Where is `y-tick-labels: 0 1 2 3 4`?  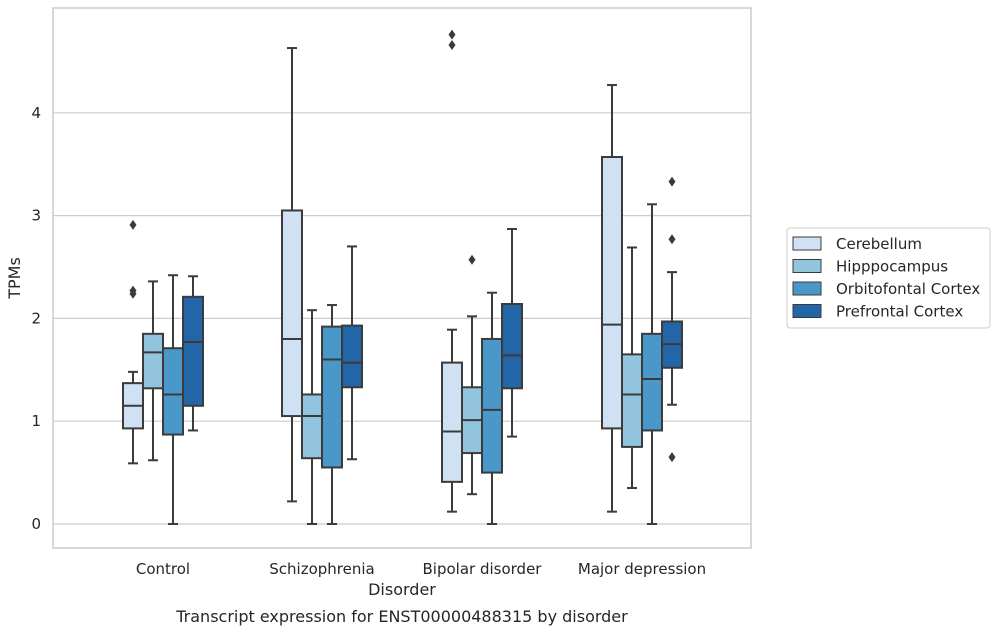 y-tick-labels: 0 1 2 3 4 is located at coordinates (36, 318).